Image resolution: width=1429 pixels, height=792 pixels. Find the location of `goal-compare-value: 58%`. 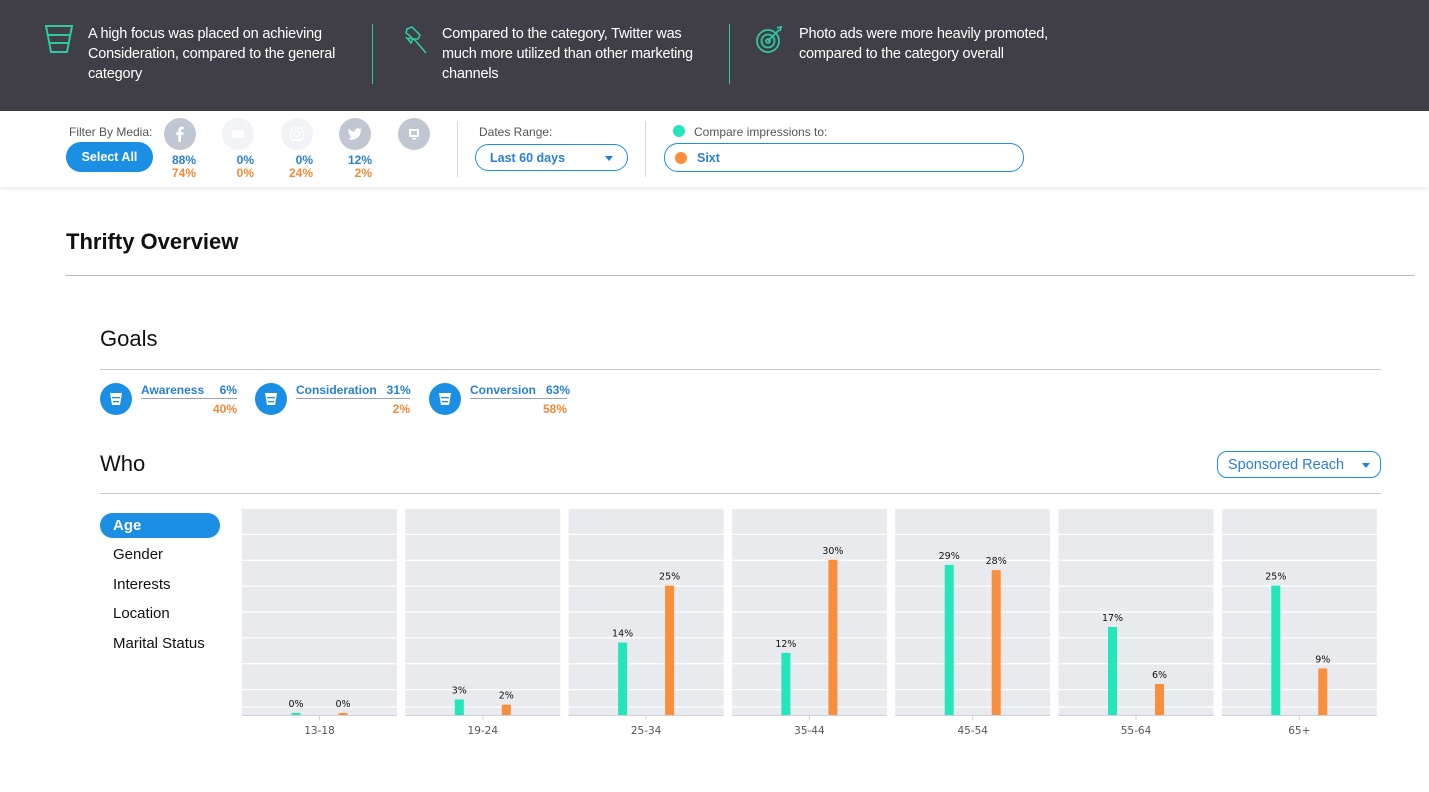

goal-compare-value: 58% is located at coordinates (554, 409).